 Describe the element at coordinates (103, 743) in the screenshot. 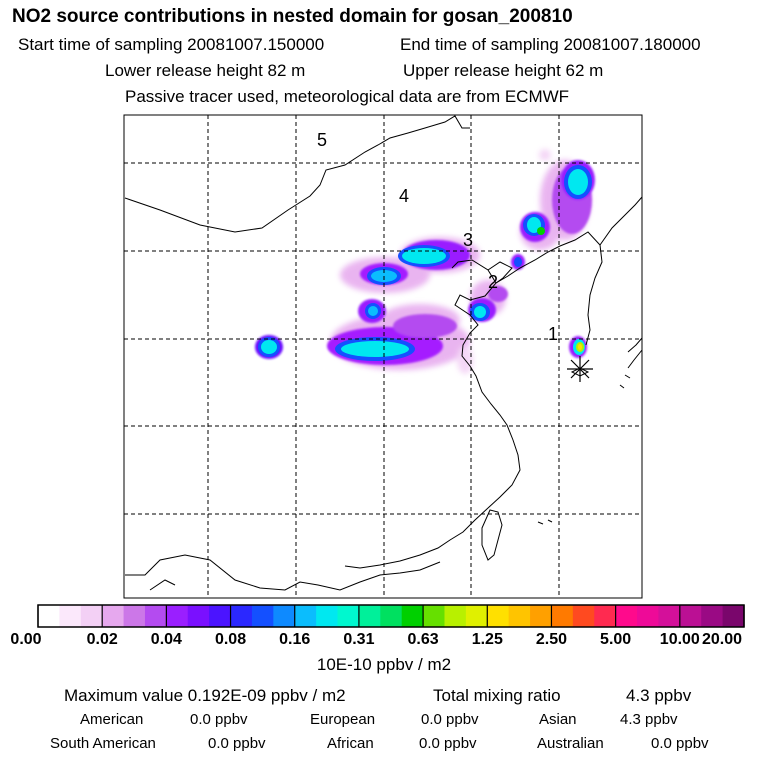

I see `region-name: South American` at that location.